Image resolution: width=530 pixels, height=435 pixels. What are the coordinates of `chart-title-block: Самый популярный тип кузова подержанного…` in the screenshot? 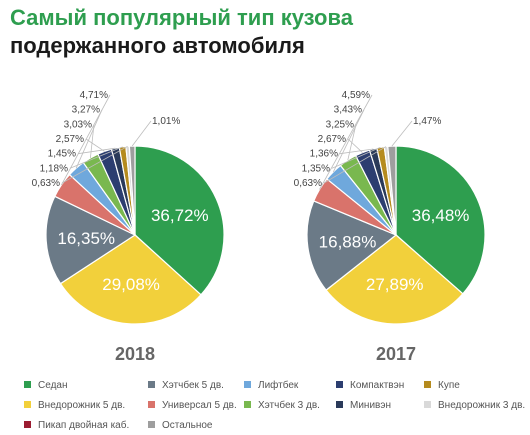 It's located at (181, 32).